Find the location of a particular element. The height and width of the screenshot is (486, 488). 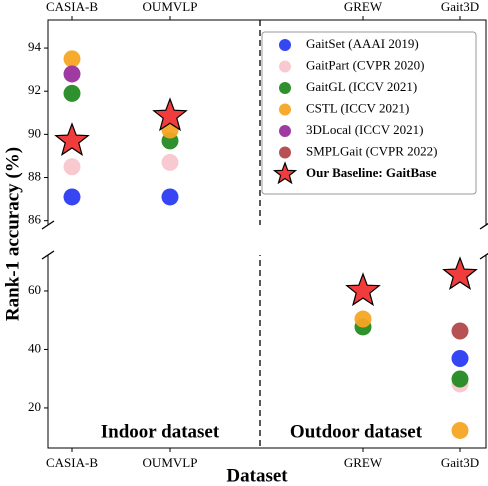

break-gap is located at coordinates (264, 240).